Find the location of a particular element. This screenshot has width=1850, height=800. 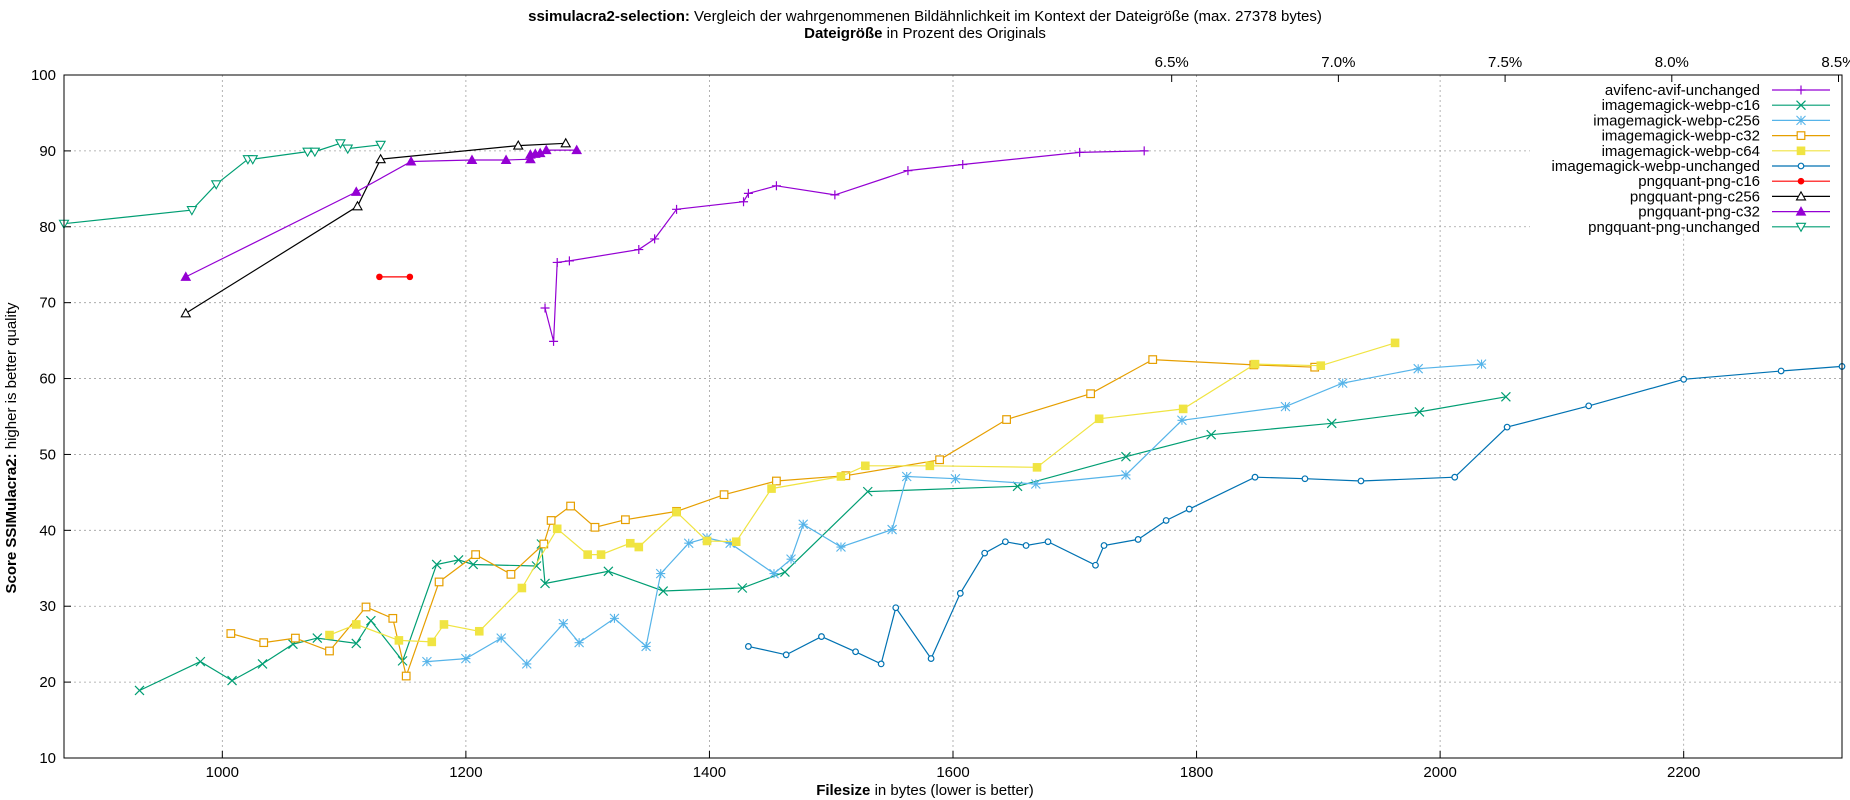

legend-entry: imagemagick-webp-c32 is located at coordinates (1716, 136).